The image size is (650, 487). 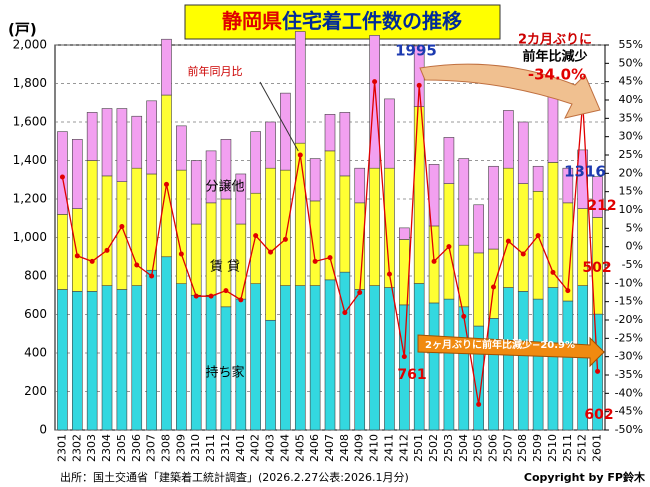 I want to click on y-axis-label: (戸), so click(x=22, y=30).